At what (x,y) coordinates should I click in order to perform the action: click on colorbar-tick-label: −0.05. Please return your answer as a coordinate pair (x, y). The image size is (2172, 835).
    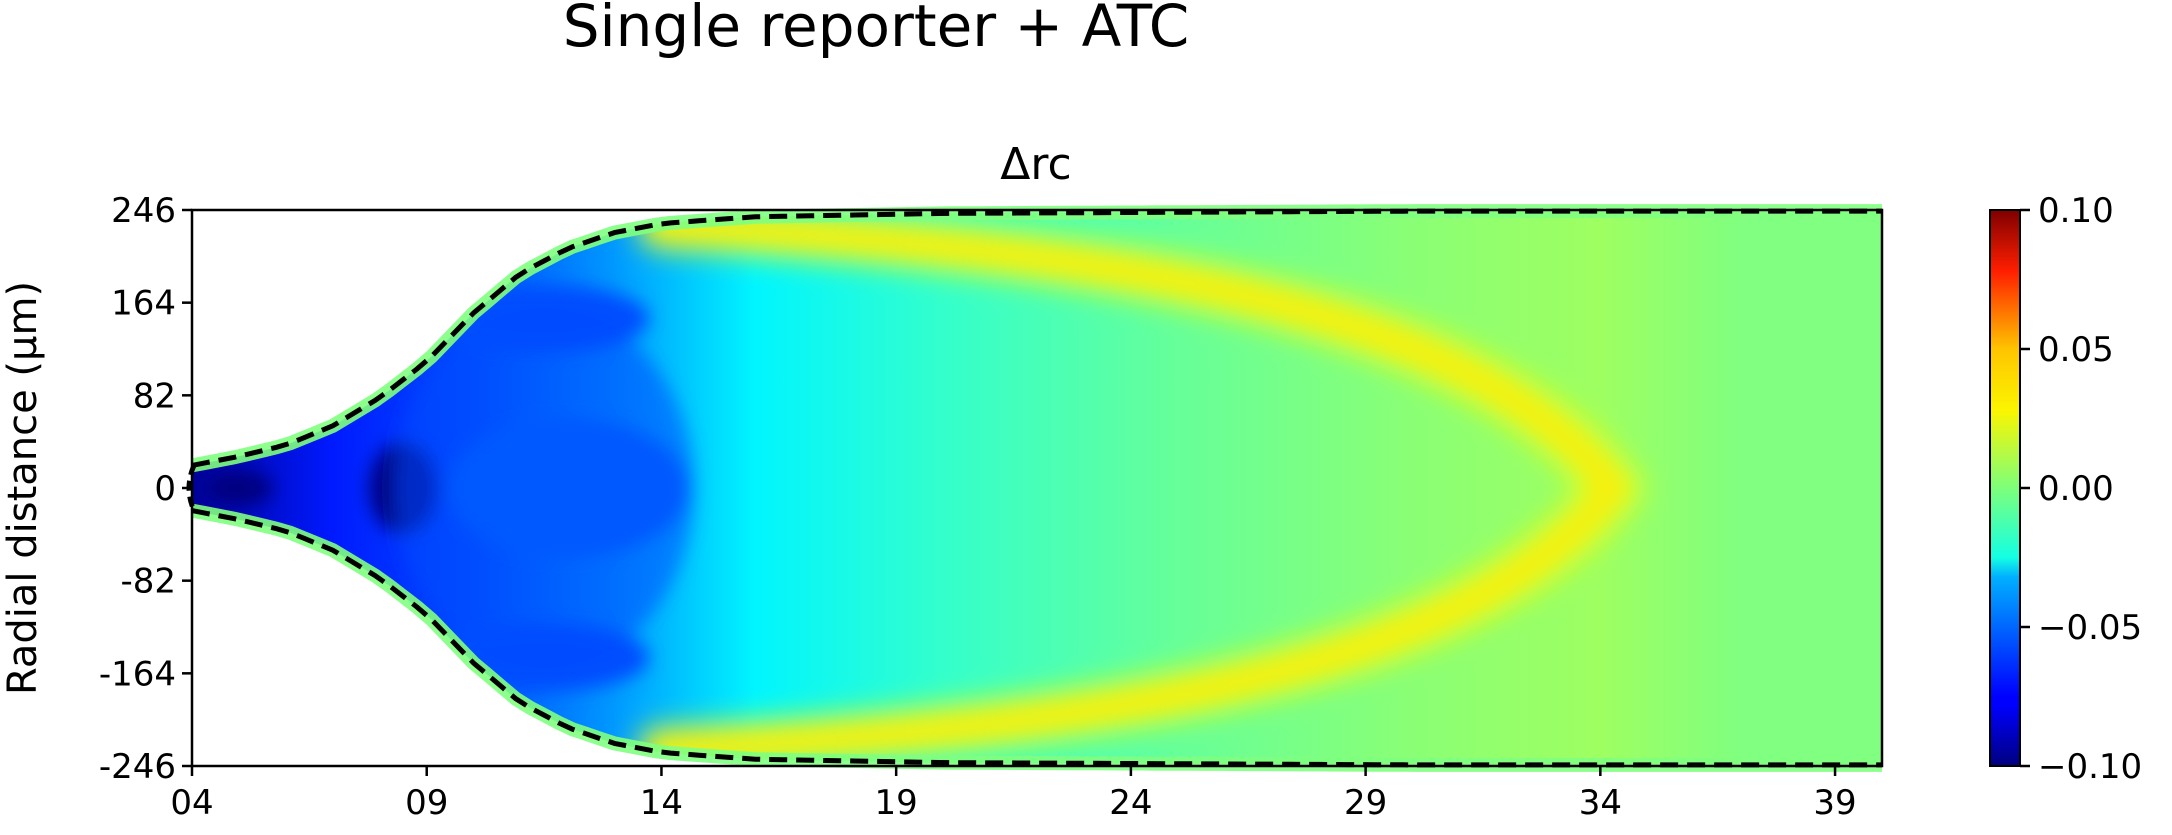
    Looking at the image, I should click on (2090, 628).